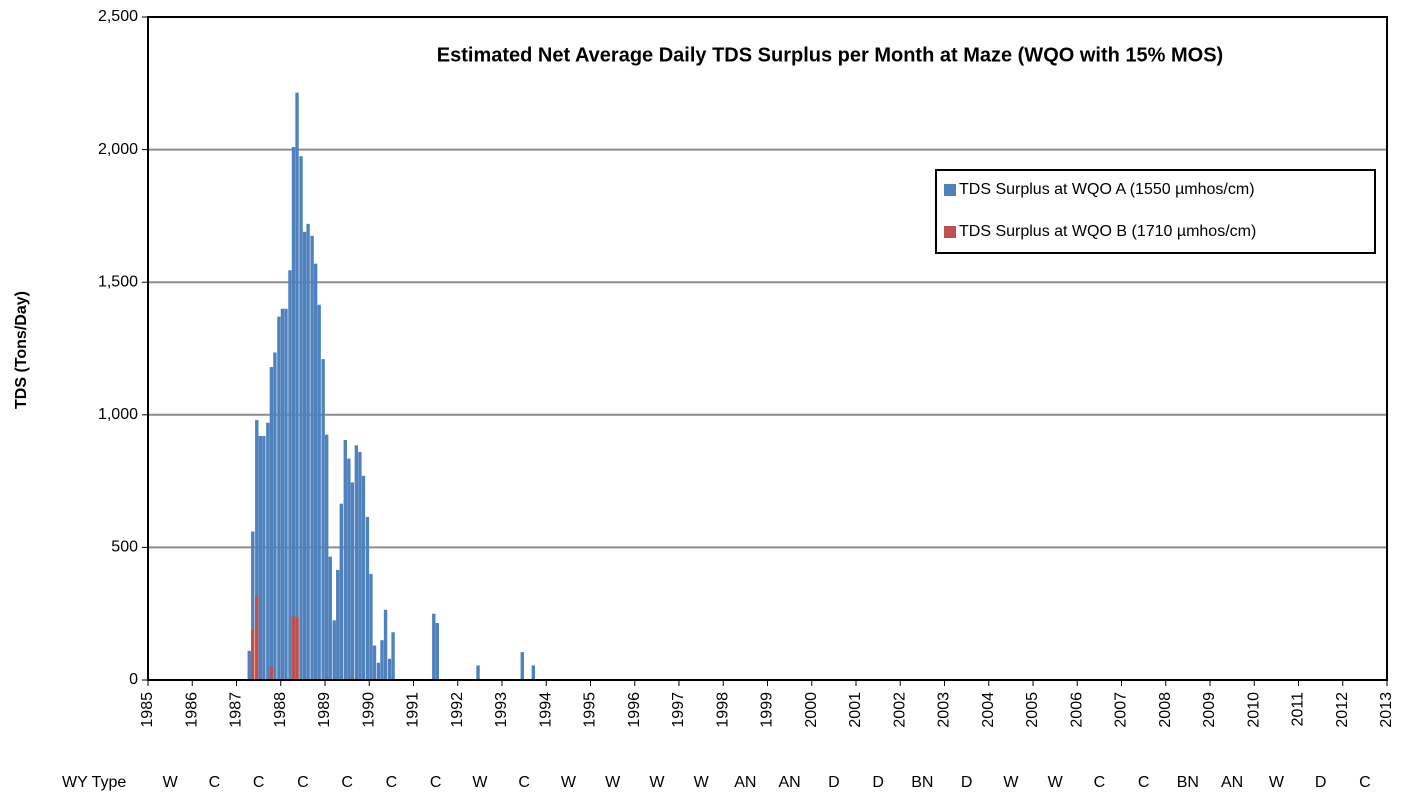  What do you see at coordinates (1298, 709) in the screenshot?
I see `x-tick-label: 2011` at bounding box center [1298, 709].